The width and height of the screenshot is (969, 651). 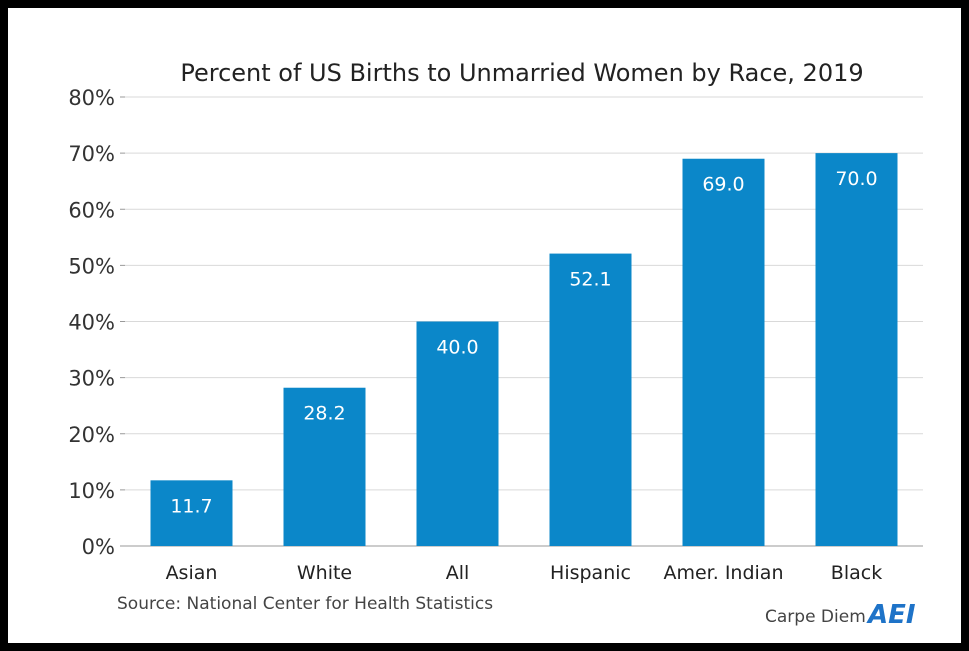 I want to click on y-tick-label: 60%, so click(x=91, y=210).